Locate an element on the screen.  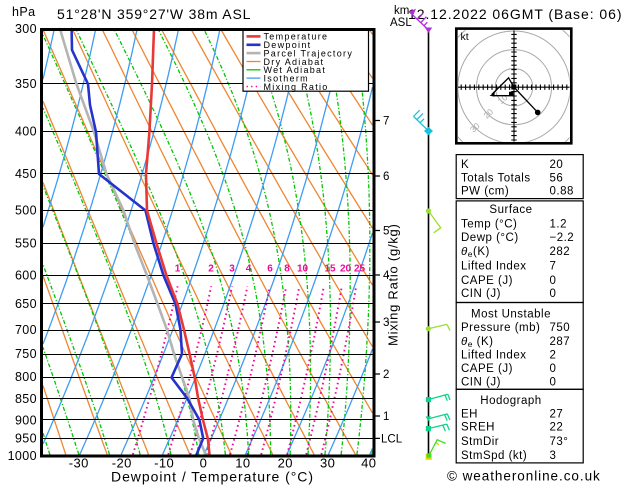
svg-text: LCL is located at coordinates (392, 440).